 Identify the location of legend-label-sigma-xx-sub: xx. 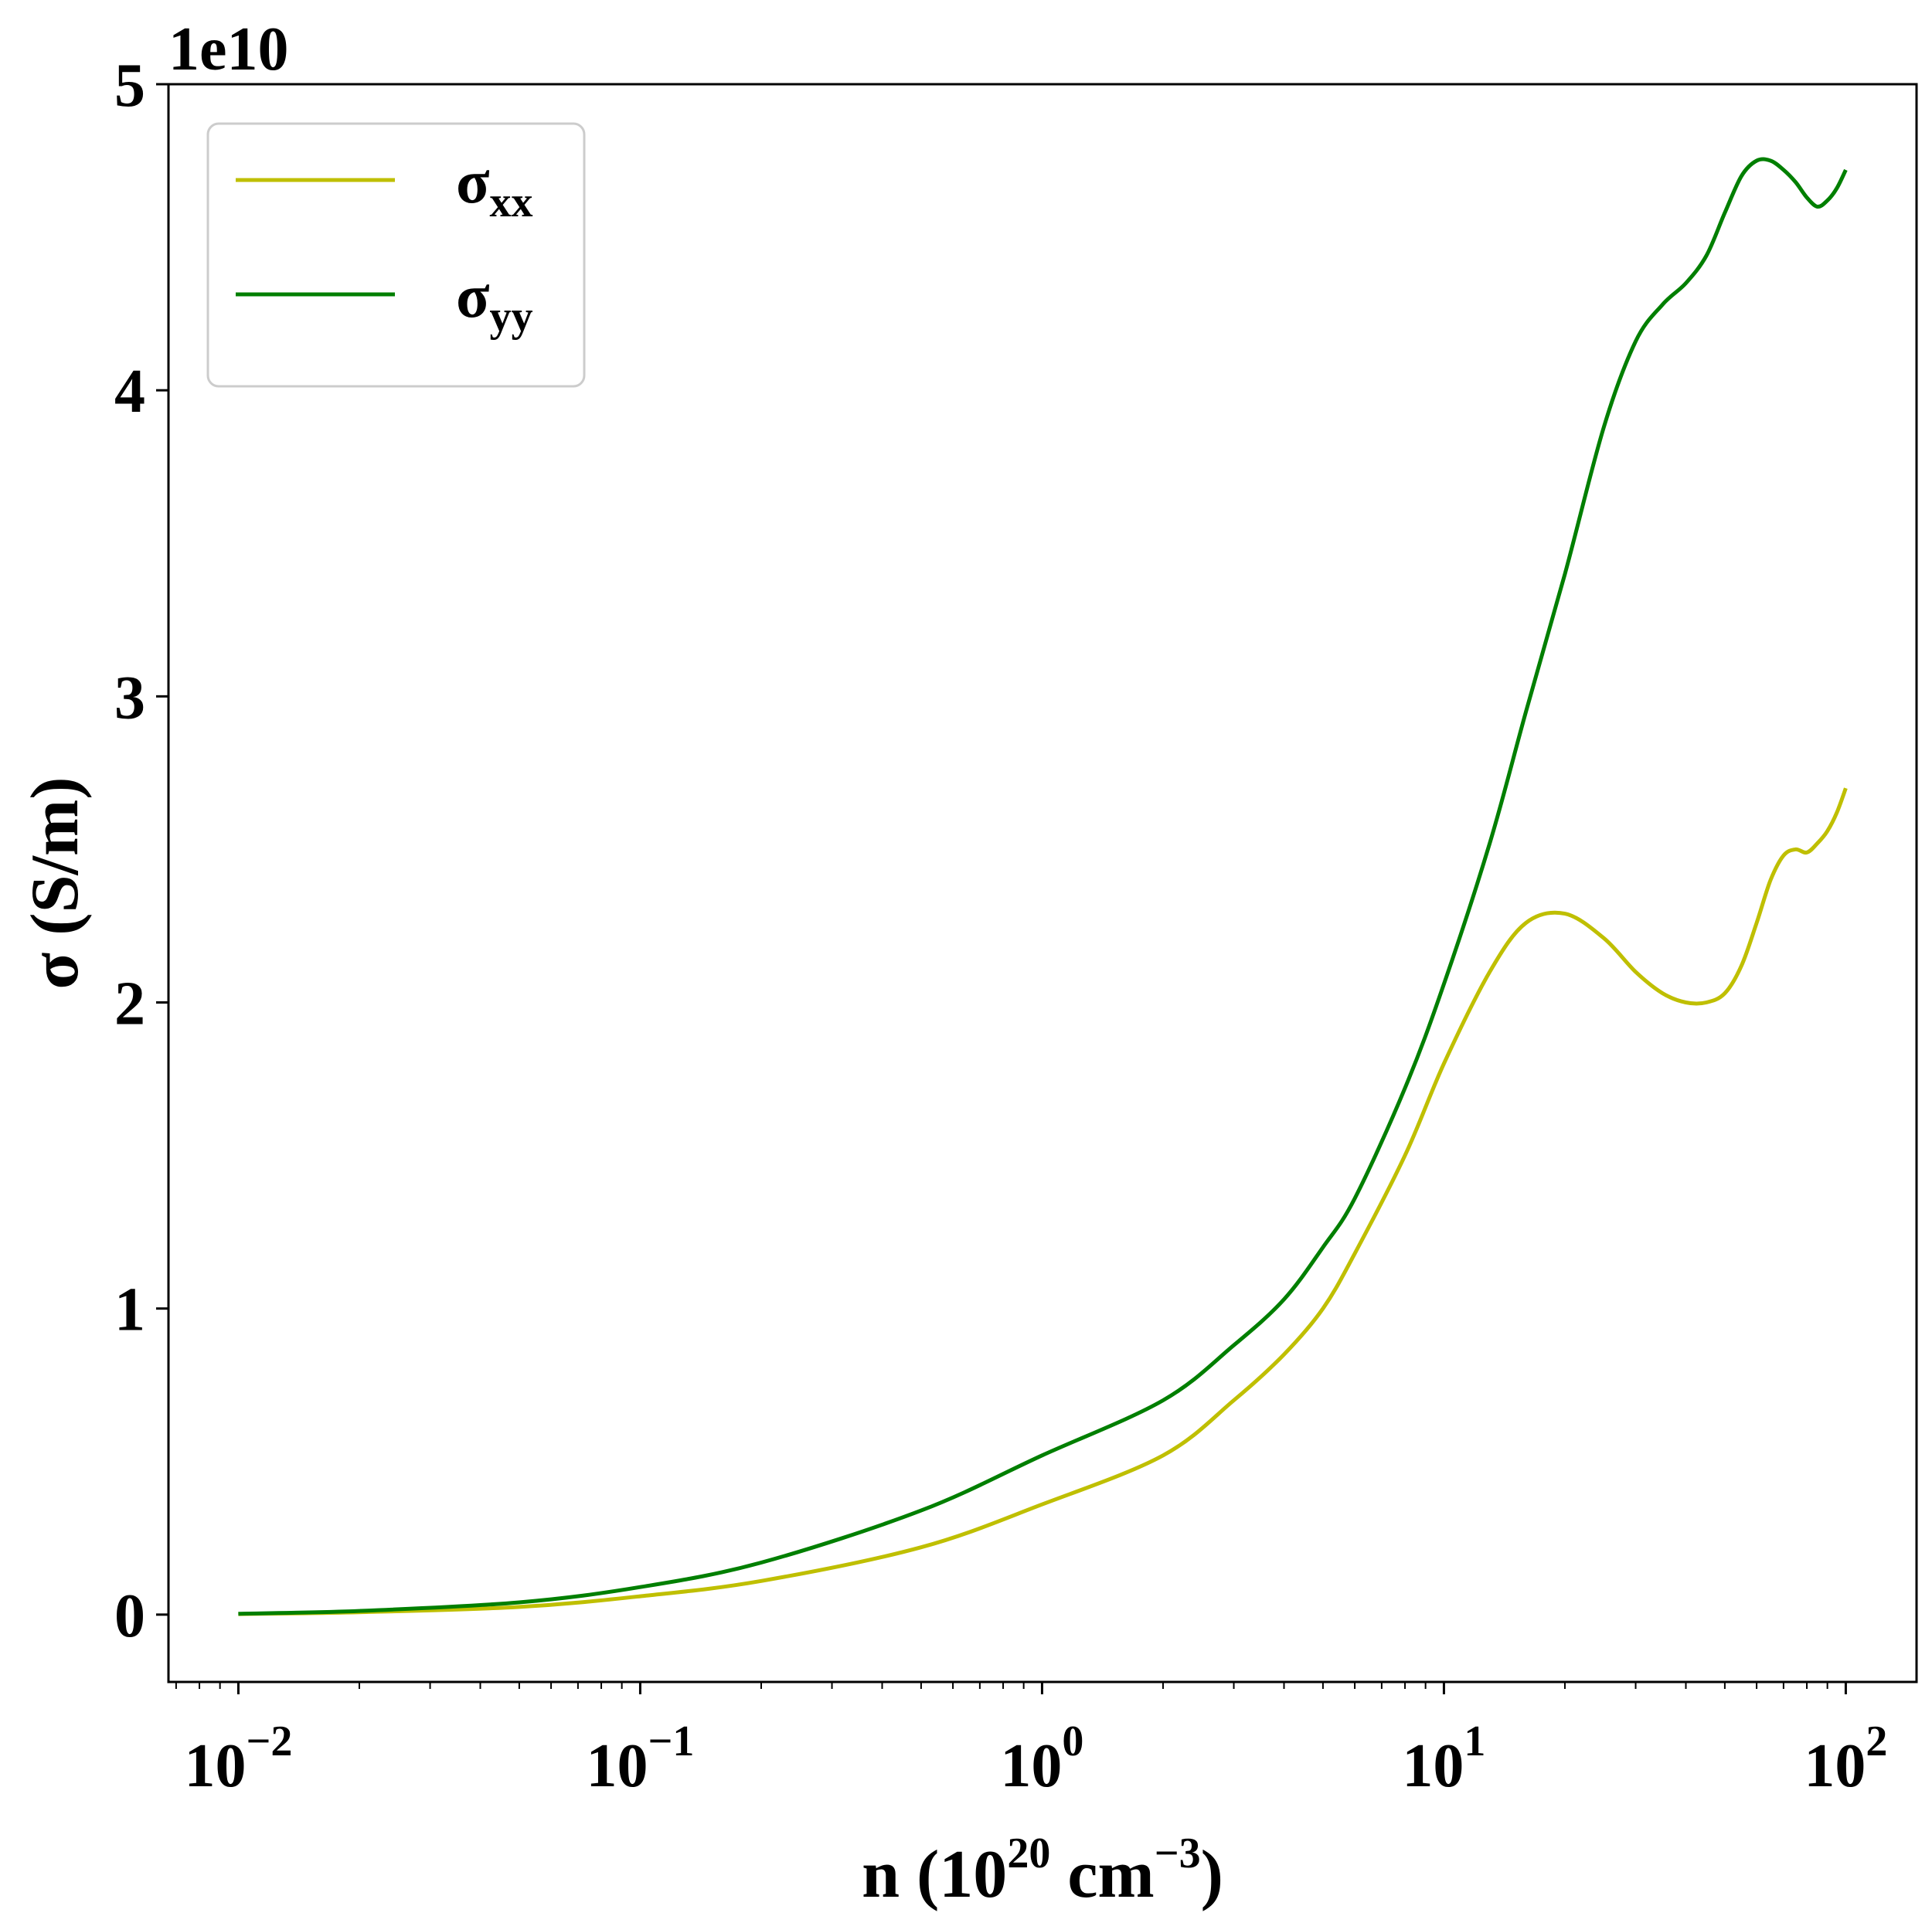
(512, 202).